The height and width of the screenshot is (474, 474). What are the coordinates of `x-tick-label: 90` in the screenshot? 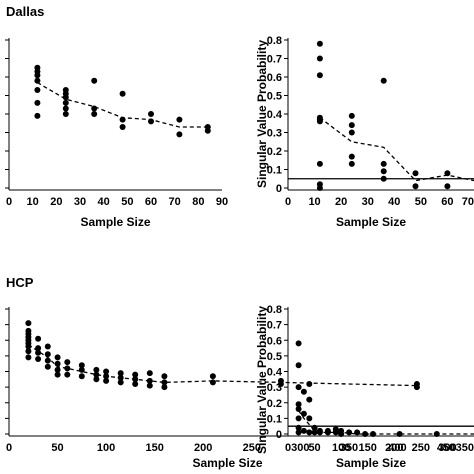 It's located at (222, 202).